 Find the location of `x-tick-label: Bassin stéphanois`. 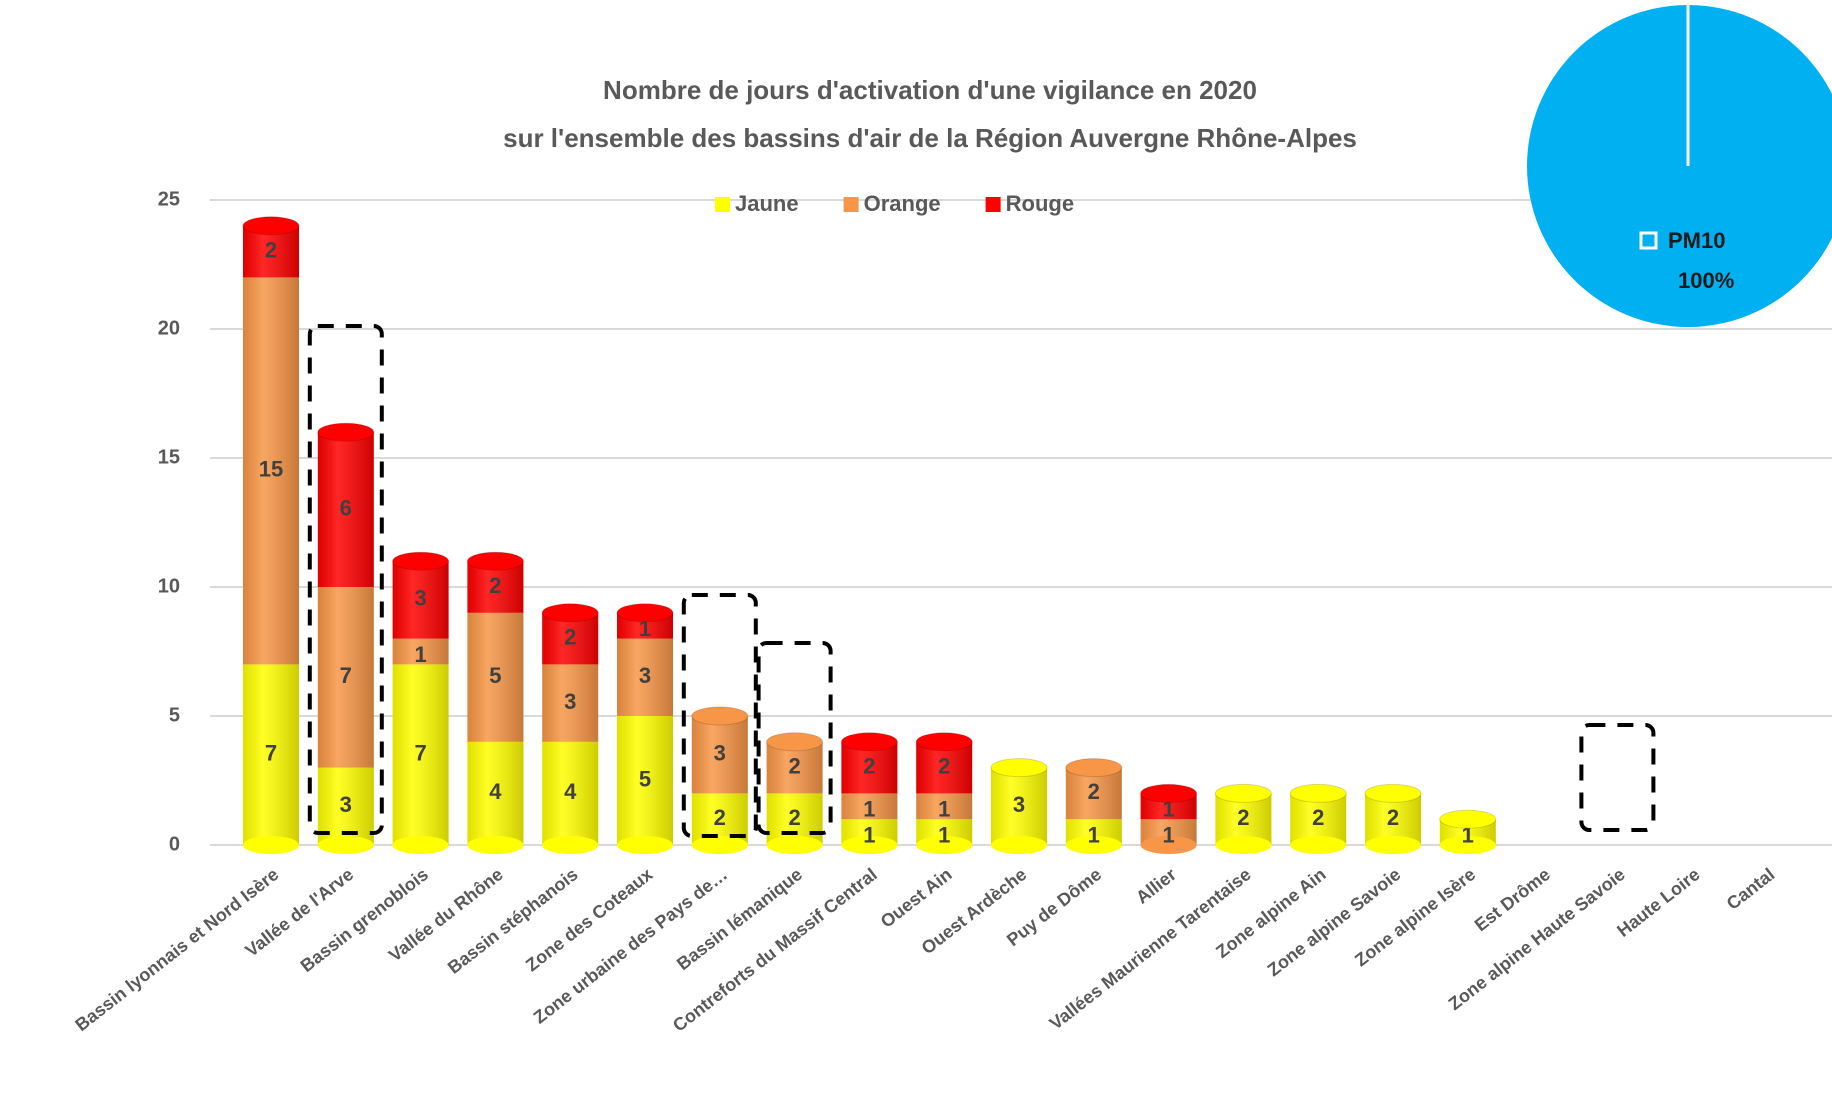

x-tick-label: Bassin stéphanois is located at coordinates (513, 921).